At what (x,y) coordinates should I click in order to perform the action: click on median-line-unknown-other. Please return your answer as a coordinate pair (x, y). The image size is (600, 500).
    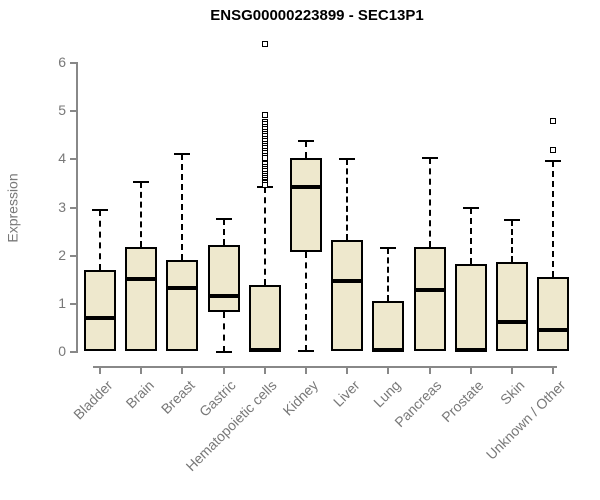
    Looking at the image, I should click on (553, 330).